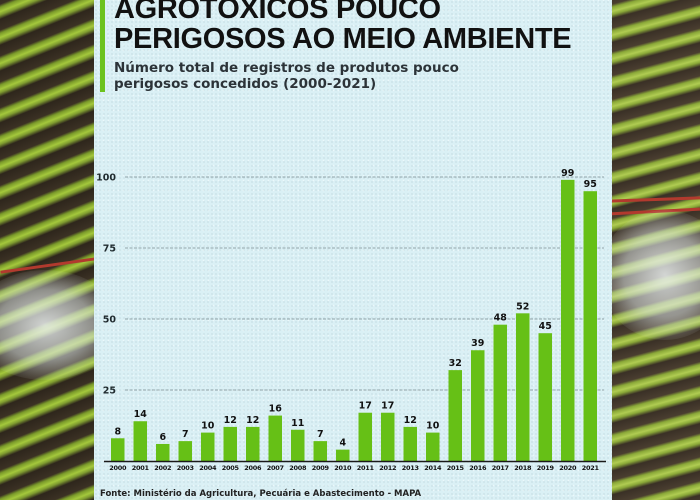  What do you see at coordinates (297, 423) in the screenshot?
I see `data-label-2008: 11` at bounding box center [297, 423].